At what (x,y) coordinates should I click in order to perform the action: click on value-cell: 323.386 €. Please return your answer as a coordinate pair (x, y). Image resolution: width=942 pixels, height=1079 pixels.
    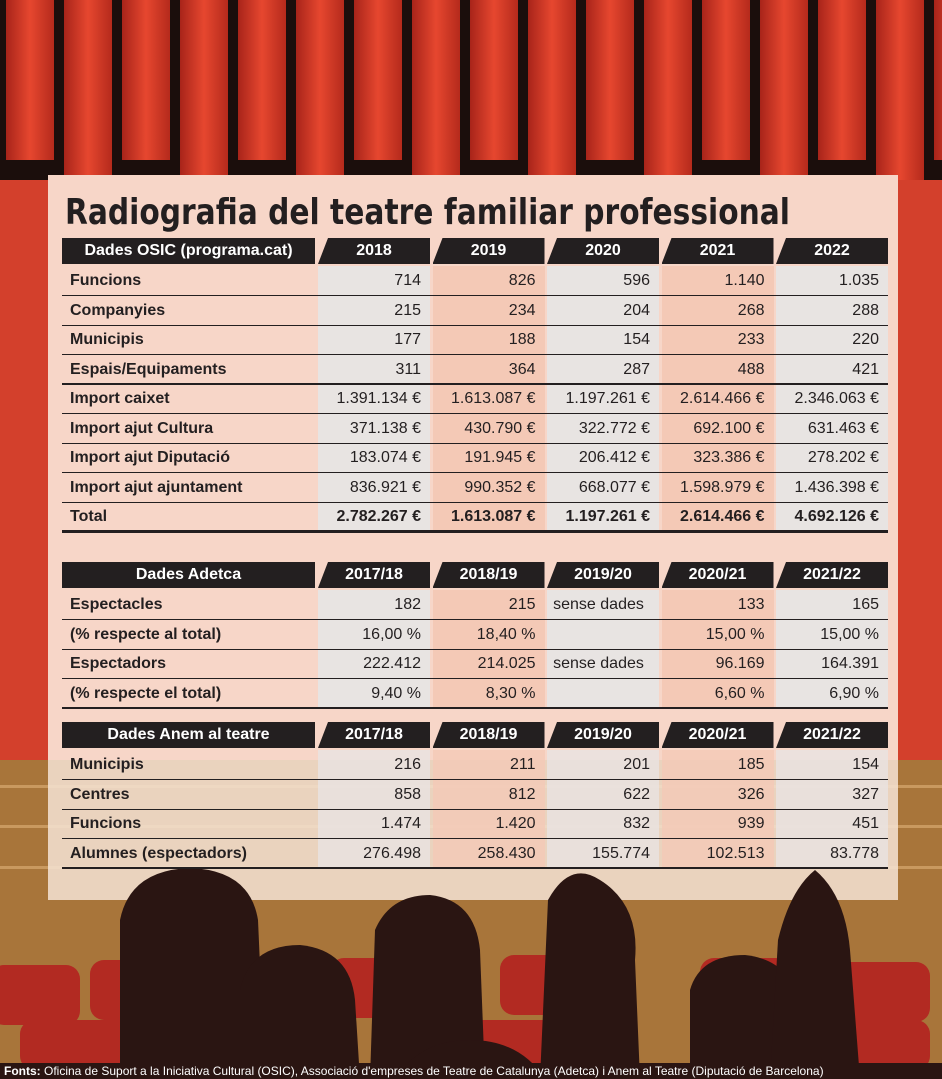
    Looking at the image, I should click on (729, 457).